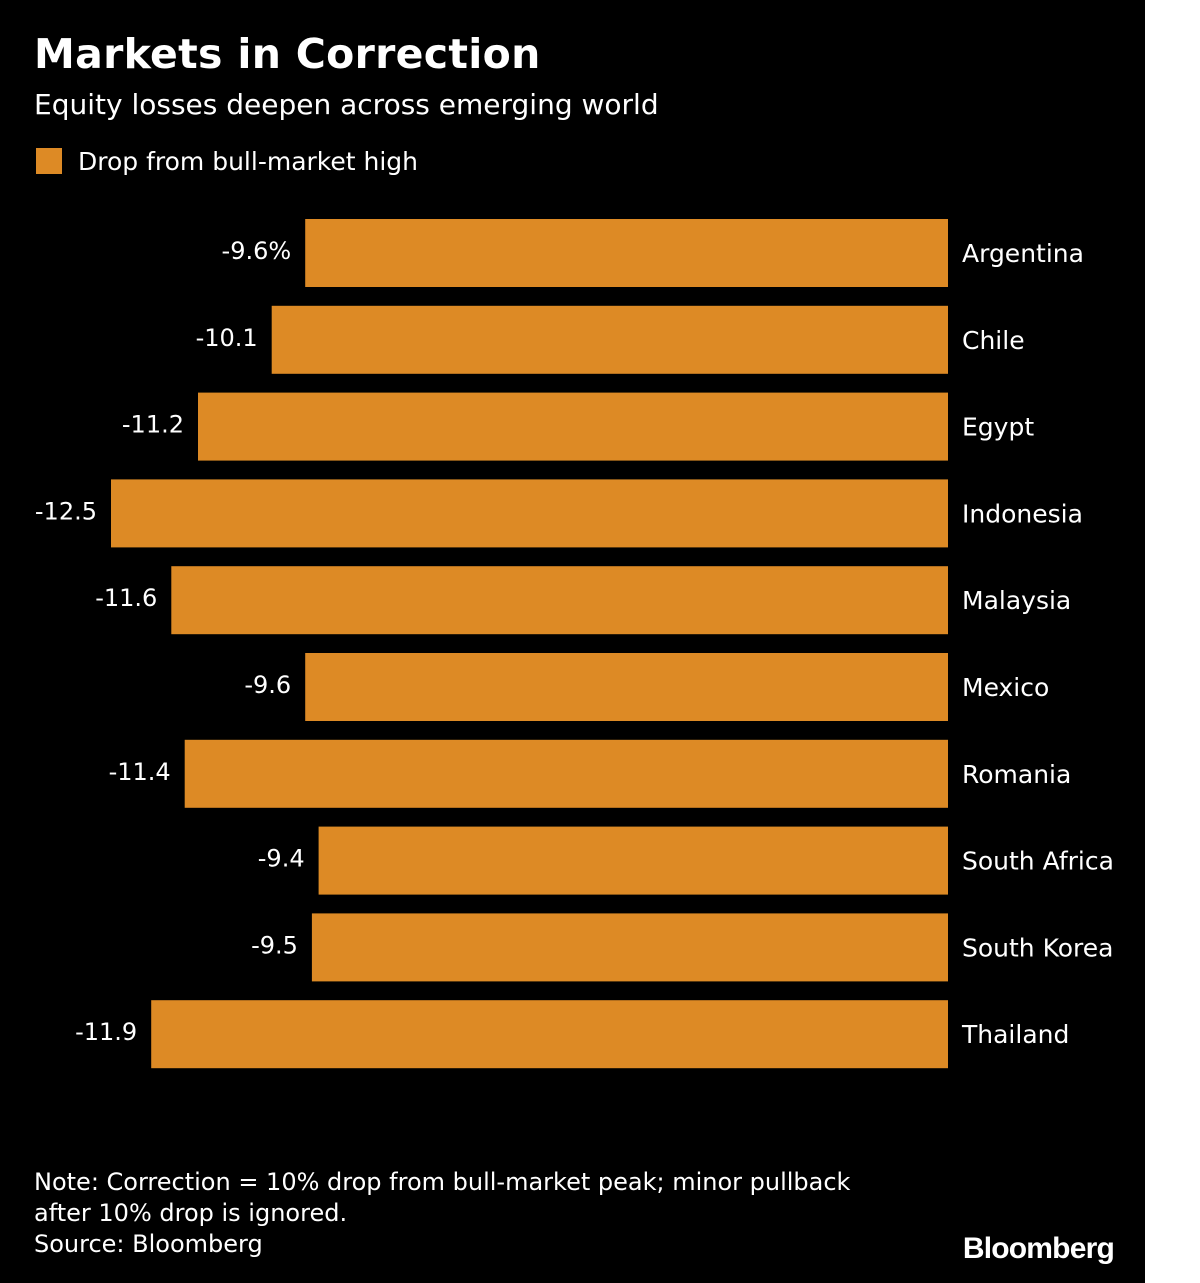 The image size is (1200, 1283). Describe the element at coordinates (148, 1244) in the screenshot. I see `chart-source: Source: Bloomberg` at that location.